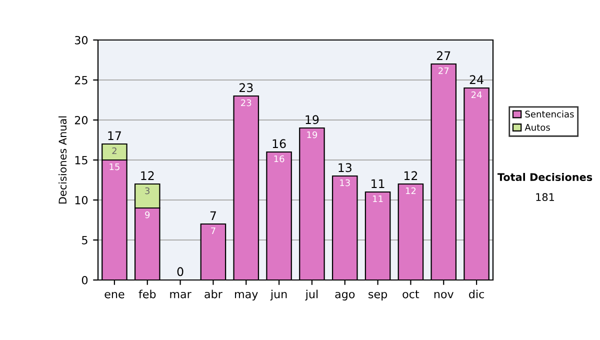  Describe the element at coordinates (81, 200) in the screenshot. I see `y-tick-label: 10` at that location.